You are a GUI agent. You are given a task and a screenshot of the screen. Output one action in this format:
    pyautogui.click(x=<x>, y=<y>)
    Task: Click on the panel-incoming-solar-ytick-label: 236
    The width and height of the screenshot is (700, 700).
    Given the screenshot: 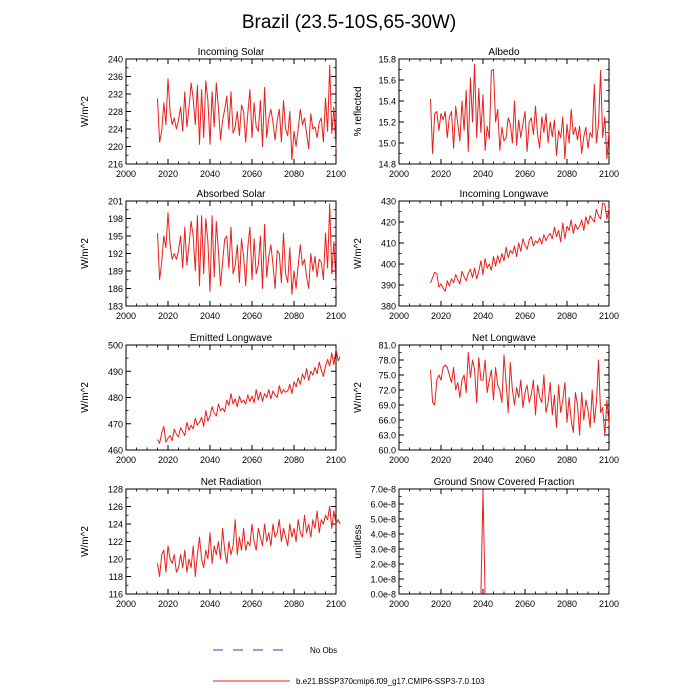 What is the action you would take?
    pyautogui.click(x=115, y=77)
    